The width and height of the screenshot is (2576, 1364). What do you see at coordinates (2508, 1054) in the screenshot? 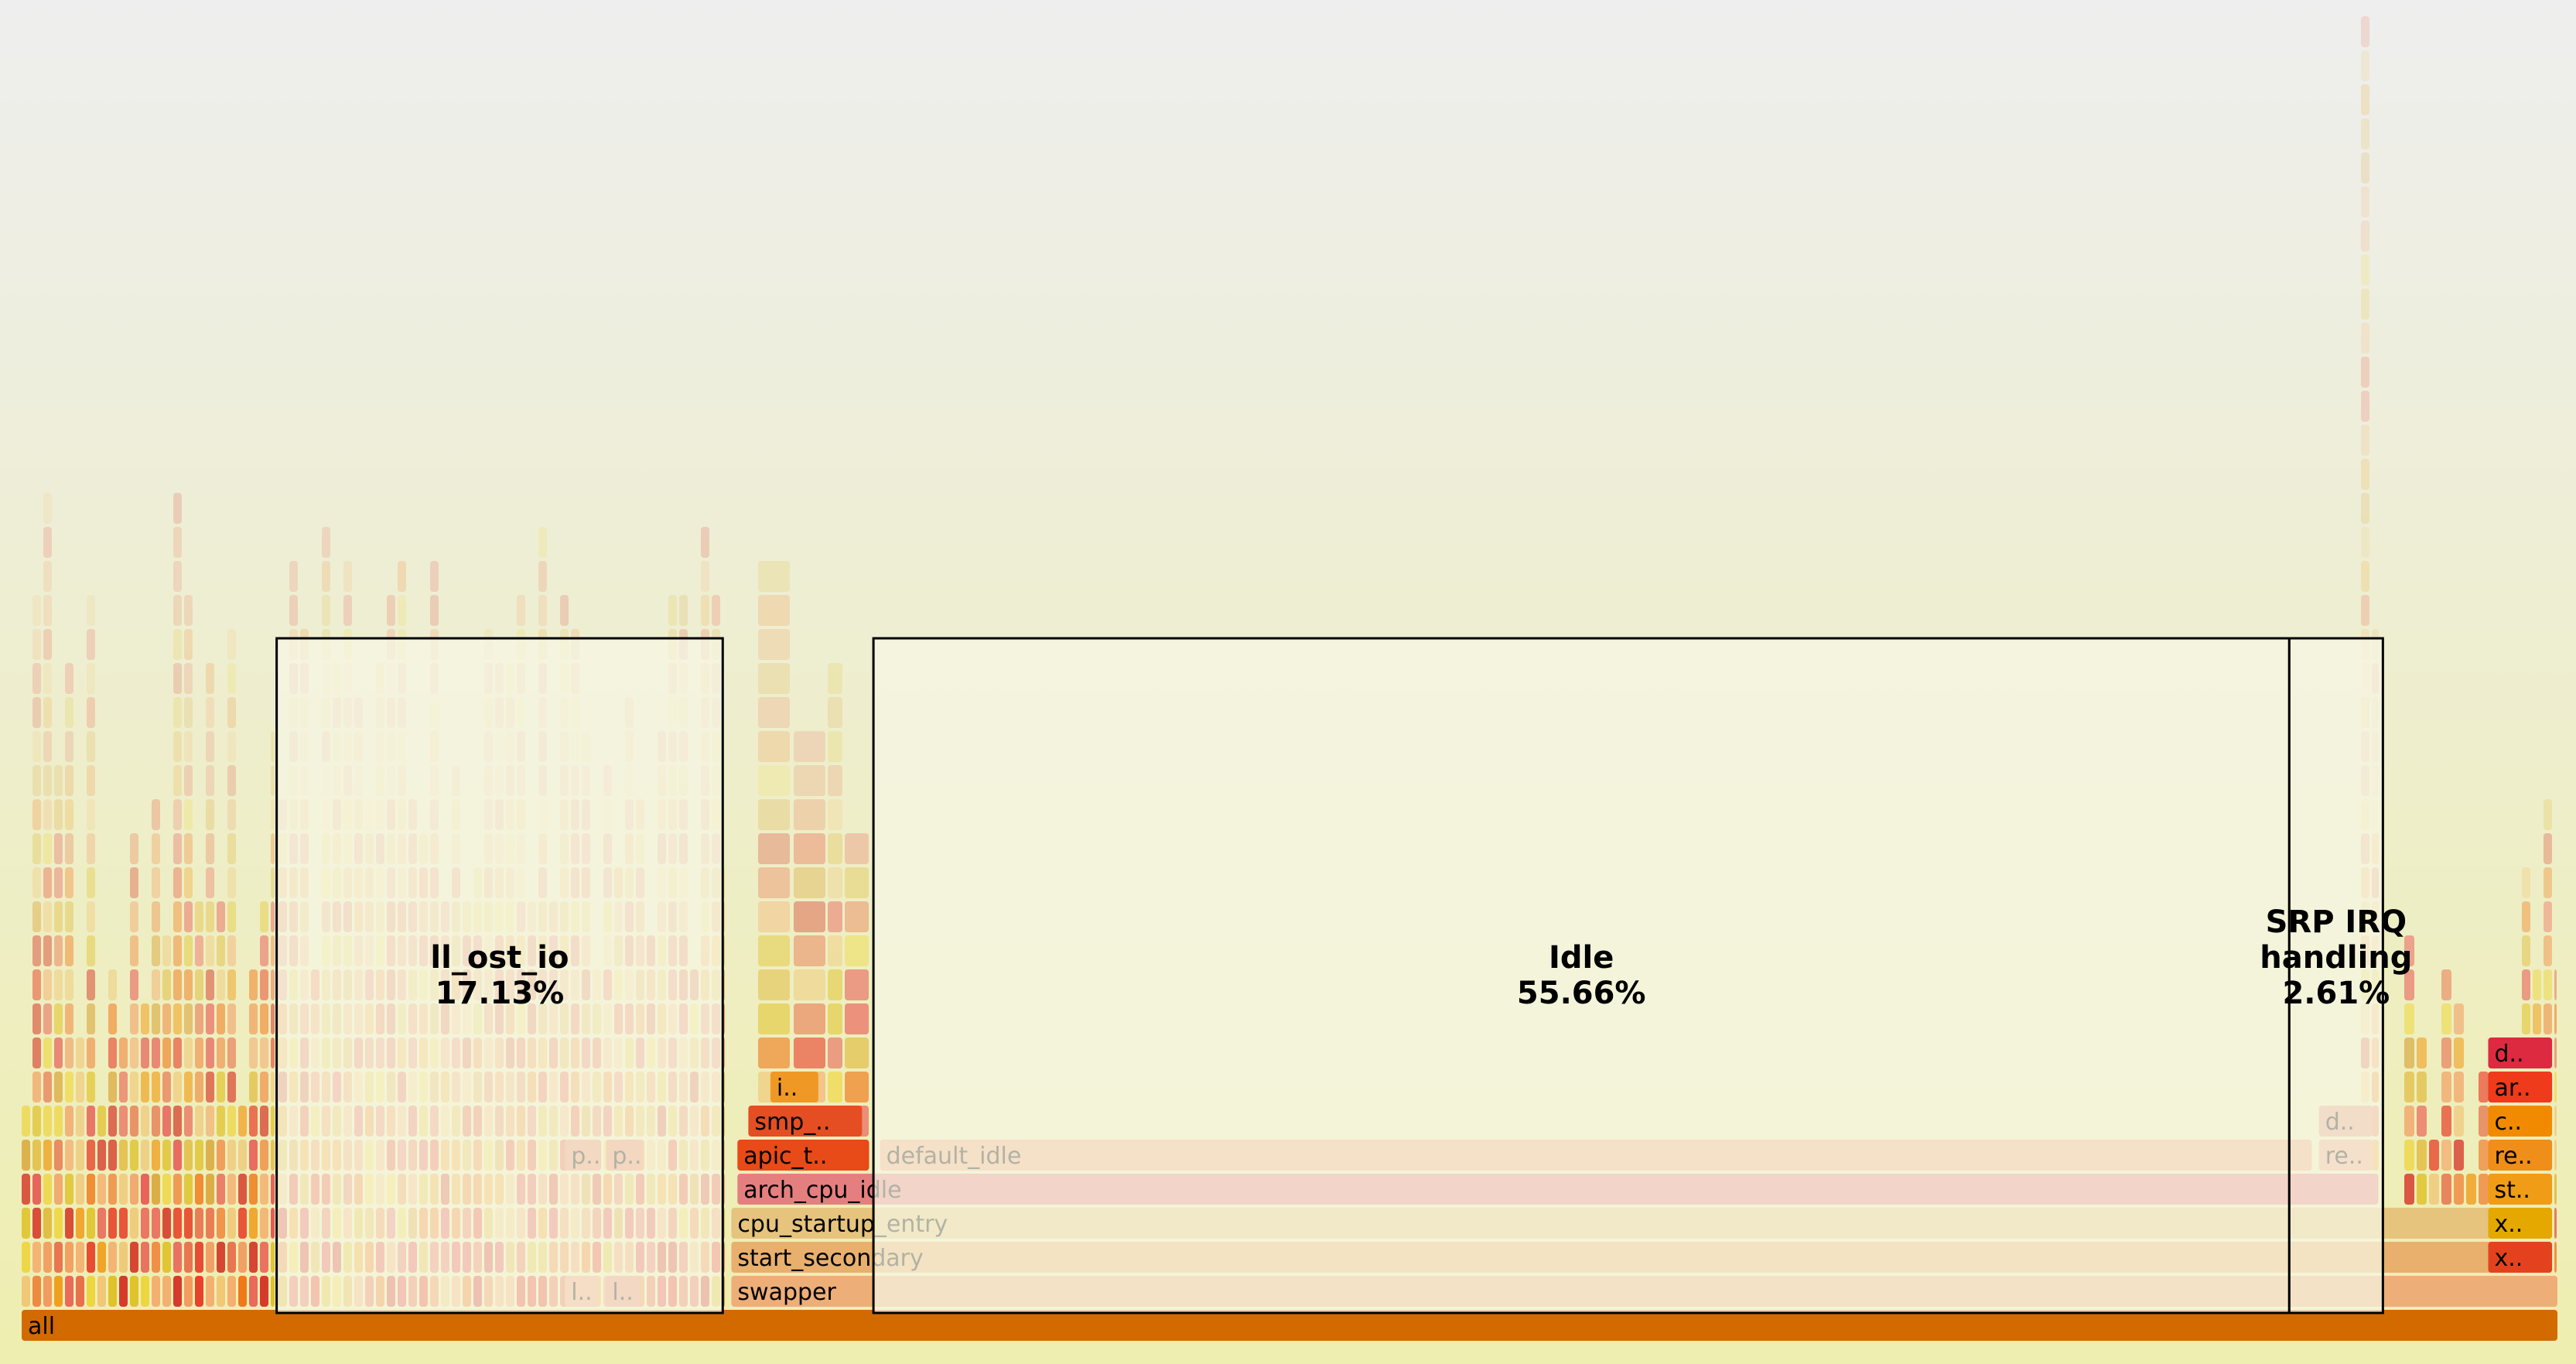
I see `frame-label: d..` at bounding box center [2508, 1054].